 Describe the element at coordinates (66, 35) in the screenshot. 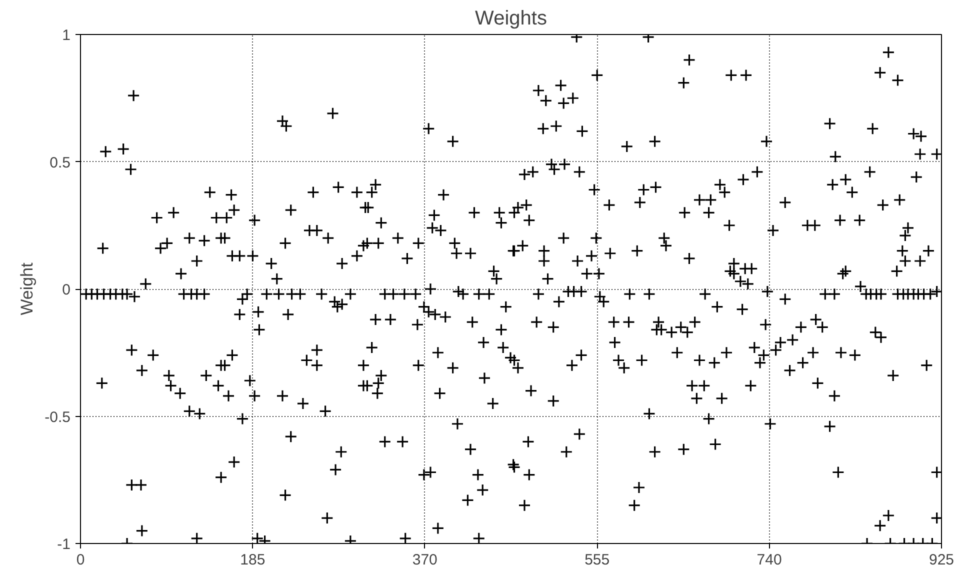

I see `y-tick-label: 1` at that location.